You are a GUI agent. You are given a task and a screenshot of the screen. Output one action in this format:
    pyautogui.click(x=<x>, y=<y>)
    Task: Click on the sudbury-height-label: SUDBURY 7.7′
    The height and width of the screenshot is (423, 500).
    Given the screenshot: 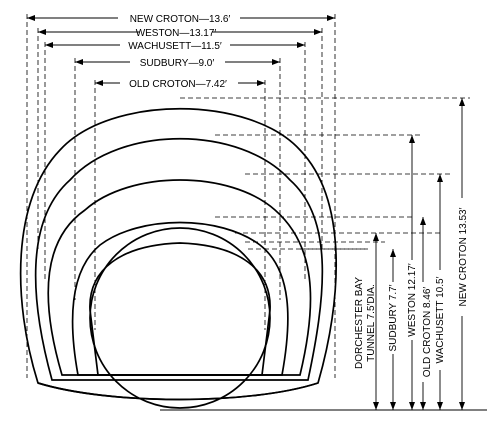 What is the action you would take?
    pyautogui.click(x=393, y=317)
    